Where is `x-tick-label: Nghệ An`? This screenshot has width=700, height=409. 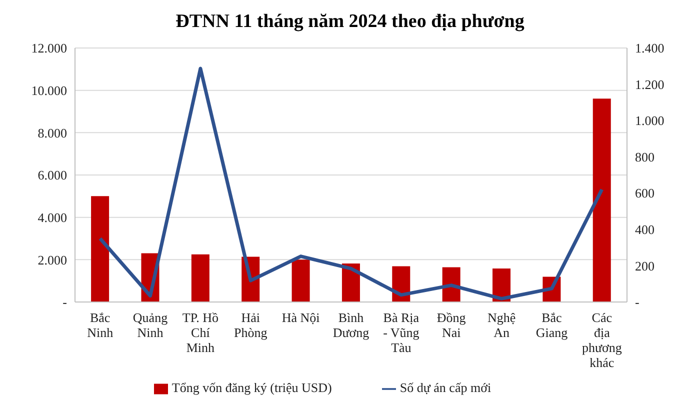 x-tick-label: Nghệ An is located at coordinates (501, 325).